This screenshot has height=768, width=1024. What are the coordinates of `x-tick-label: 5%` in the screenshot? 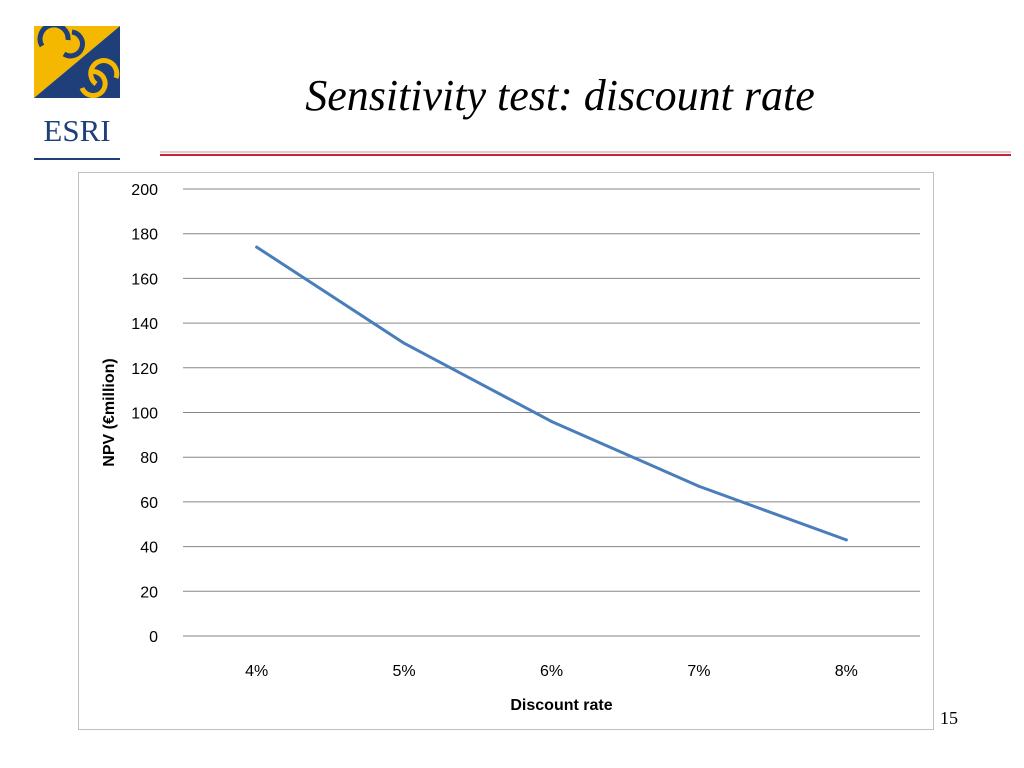 It's located at (404, 671).